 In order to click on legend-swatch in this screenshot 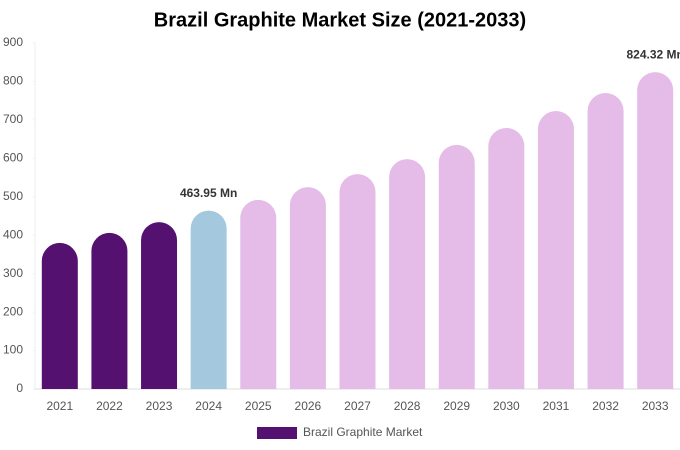, I will do `click(277, 433)`.